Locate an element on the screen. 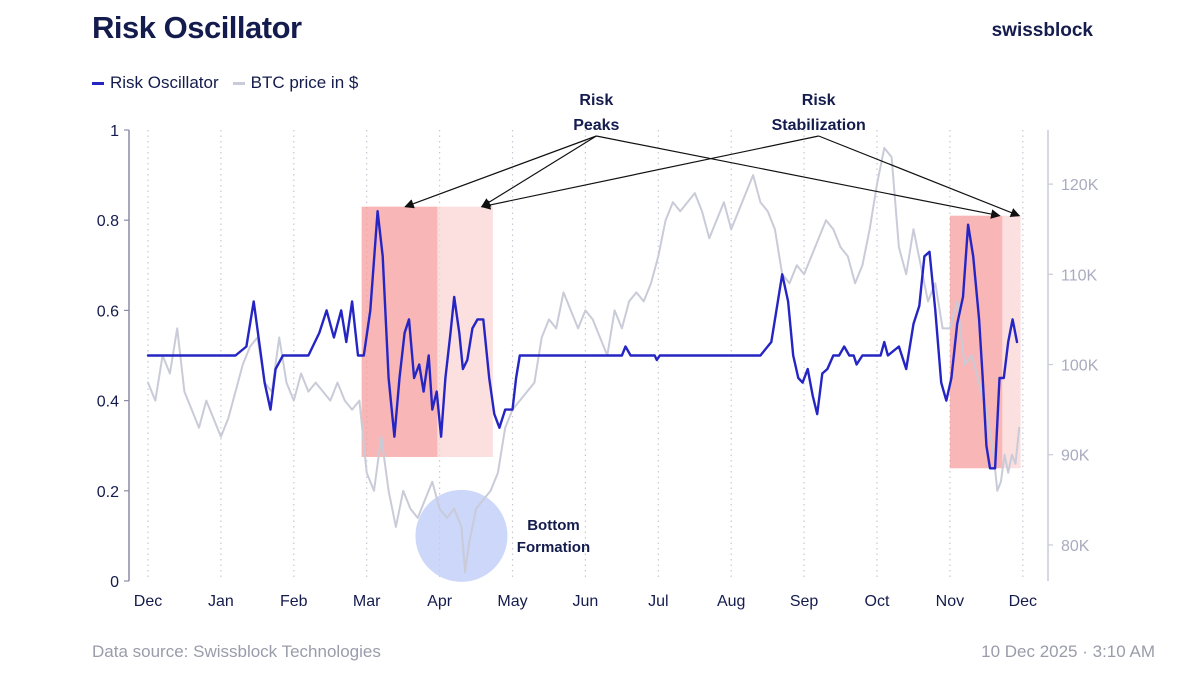 The height and width of the screenshot is (675, 1200). right-tick-label-3: 110K is located at coordinates (1079, 275).